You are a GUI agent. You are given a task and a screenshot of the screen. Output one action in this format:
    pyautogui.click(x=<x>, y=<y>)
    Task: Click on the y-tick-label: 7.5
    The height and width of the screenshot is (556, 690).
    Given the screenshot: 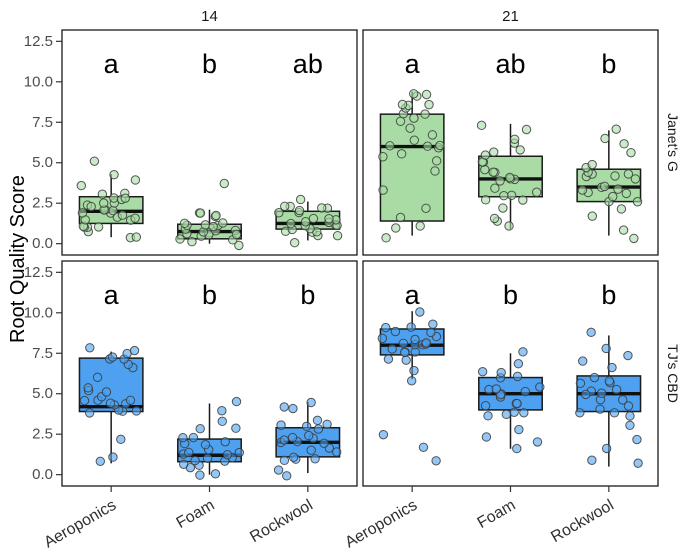 What is the action you would take?
    pyautogui.click(x=42, y=353)
    